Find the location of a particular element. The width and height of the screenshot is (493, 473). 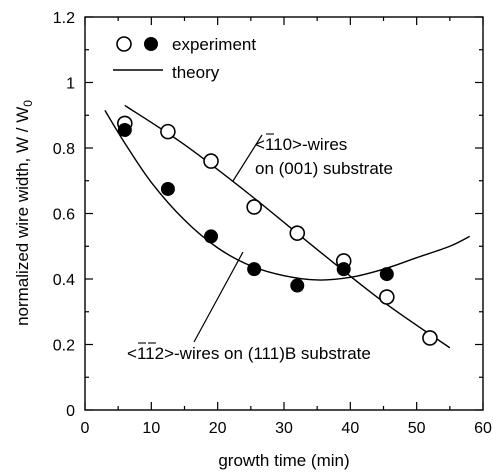

y-tick-label: 1 is located at coordinates (70, 84).